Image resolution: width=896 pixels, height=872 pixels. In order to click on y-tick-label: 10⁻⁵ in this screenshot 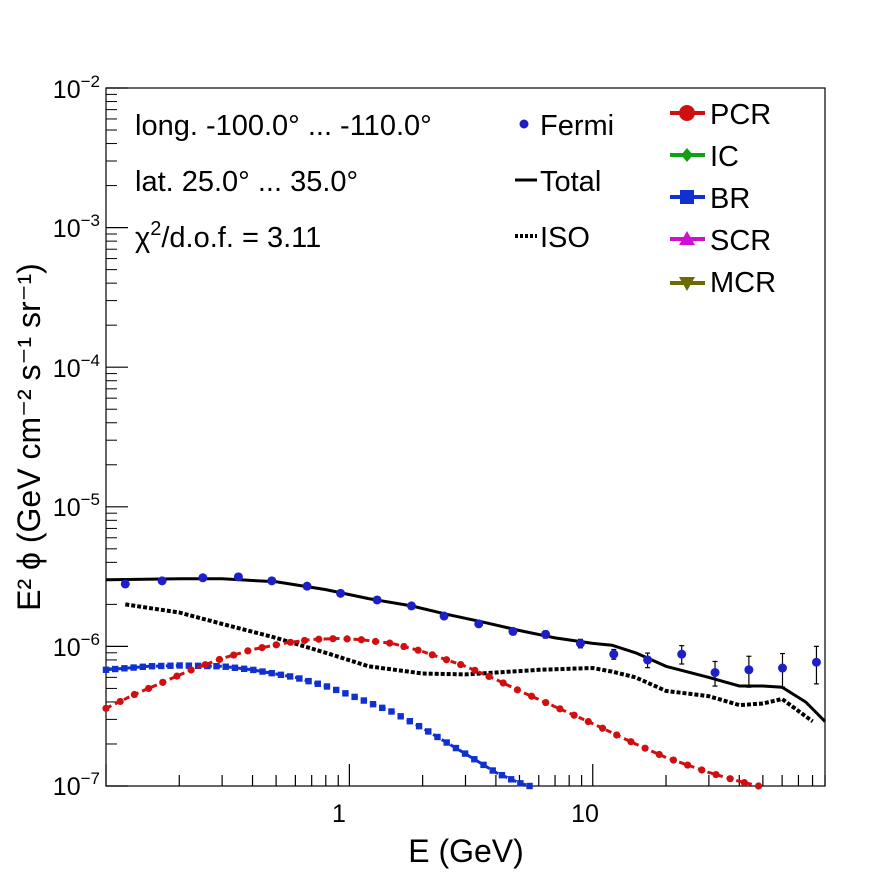, I will do `click(76, 506)`.